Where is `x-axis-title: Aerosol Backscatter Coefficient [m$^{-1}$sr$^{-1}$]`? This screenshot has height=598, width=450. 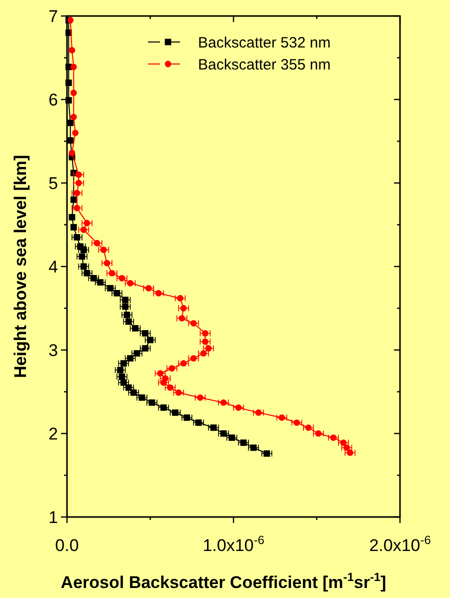 x-axis-title: Aerosol Backscatter Coefficient [m$^{-1}$sr$^{-1}$] is located at coordinates (223, 581).